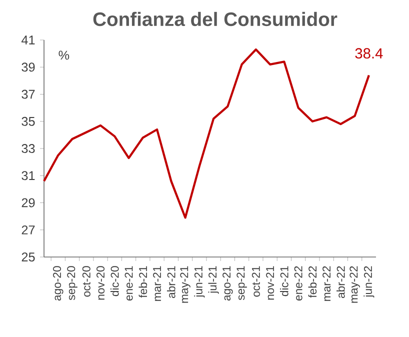 Image resolution: width=409 pixels, height=337 pixels. I want to click on y-tick-label: 37, so click(28, 94).